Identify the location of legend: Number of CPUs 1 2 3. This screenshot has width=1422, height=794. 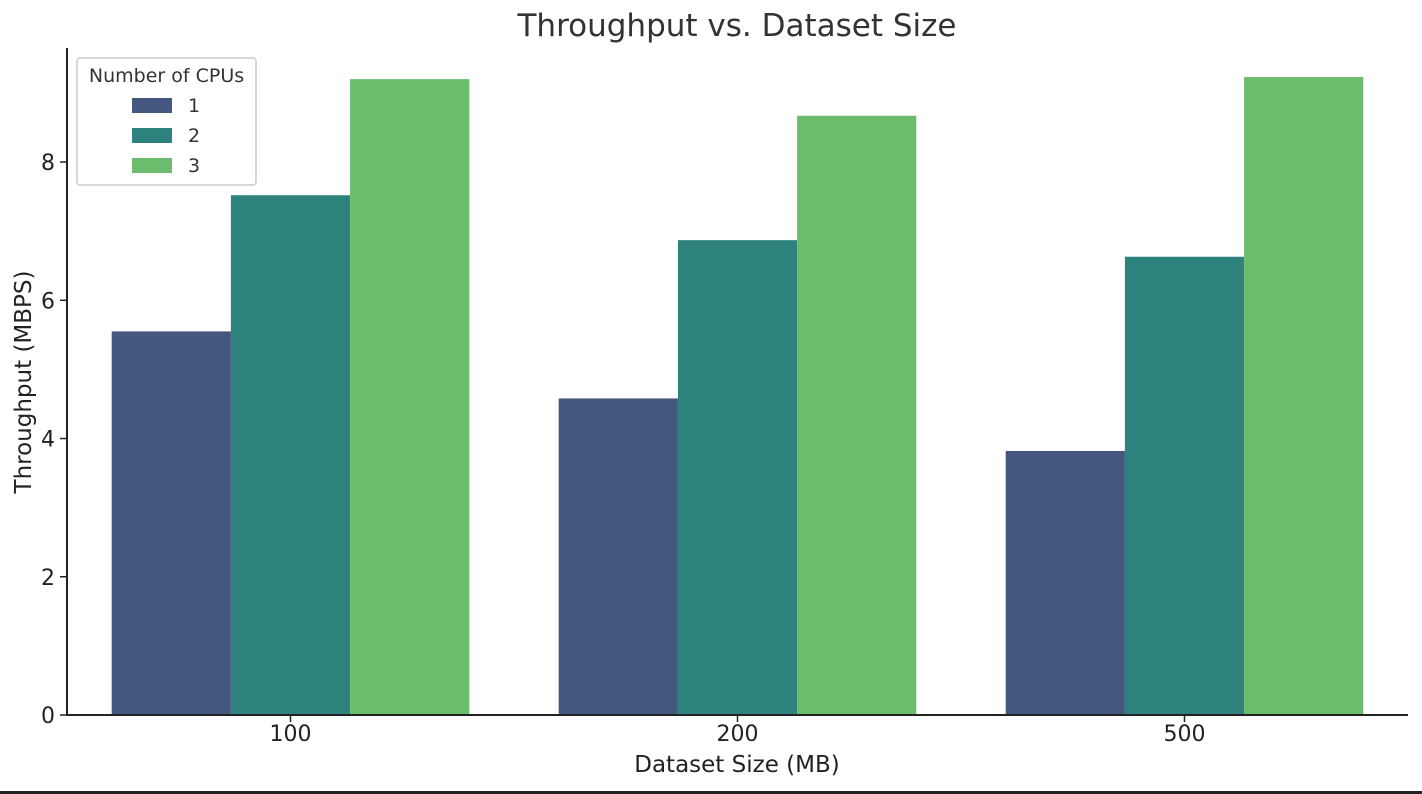
(166, 121).